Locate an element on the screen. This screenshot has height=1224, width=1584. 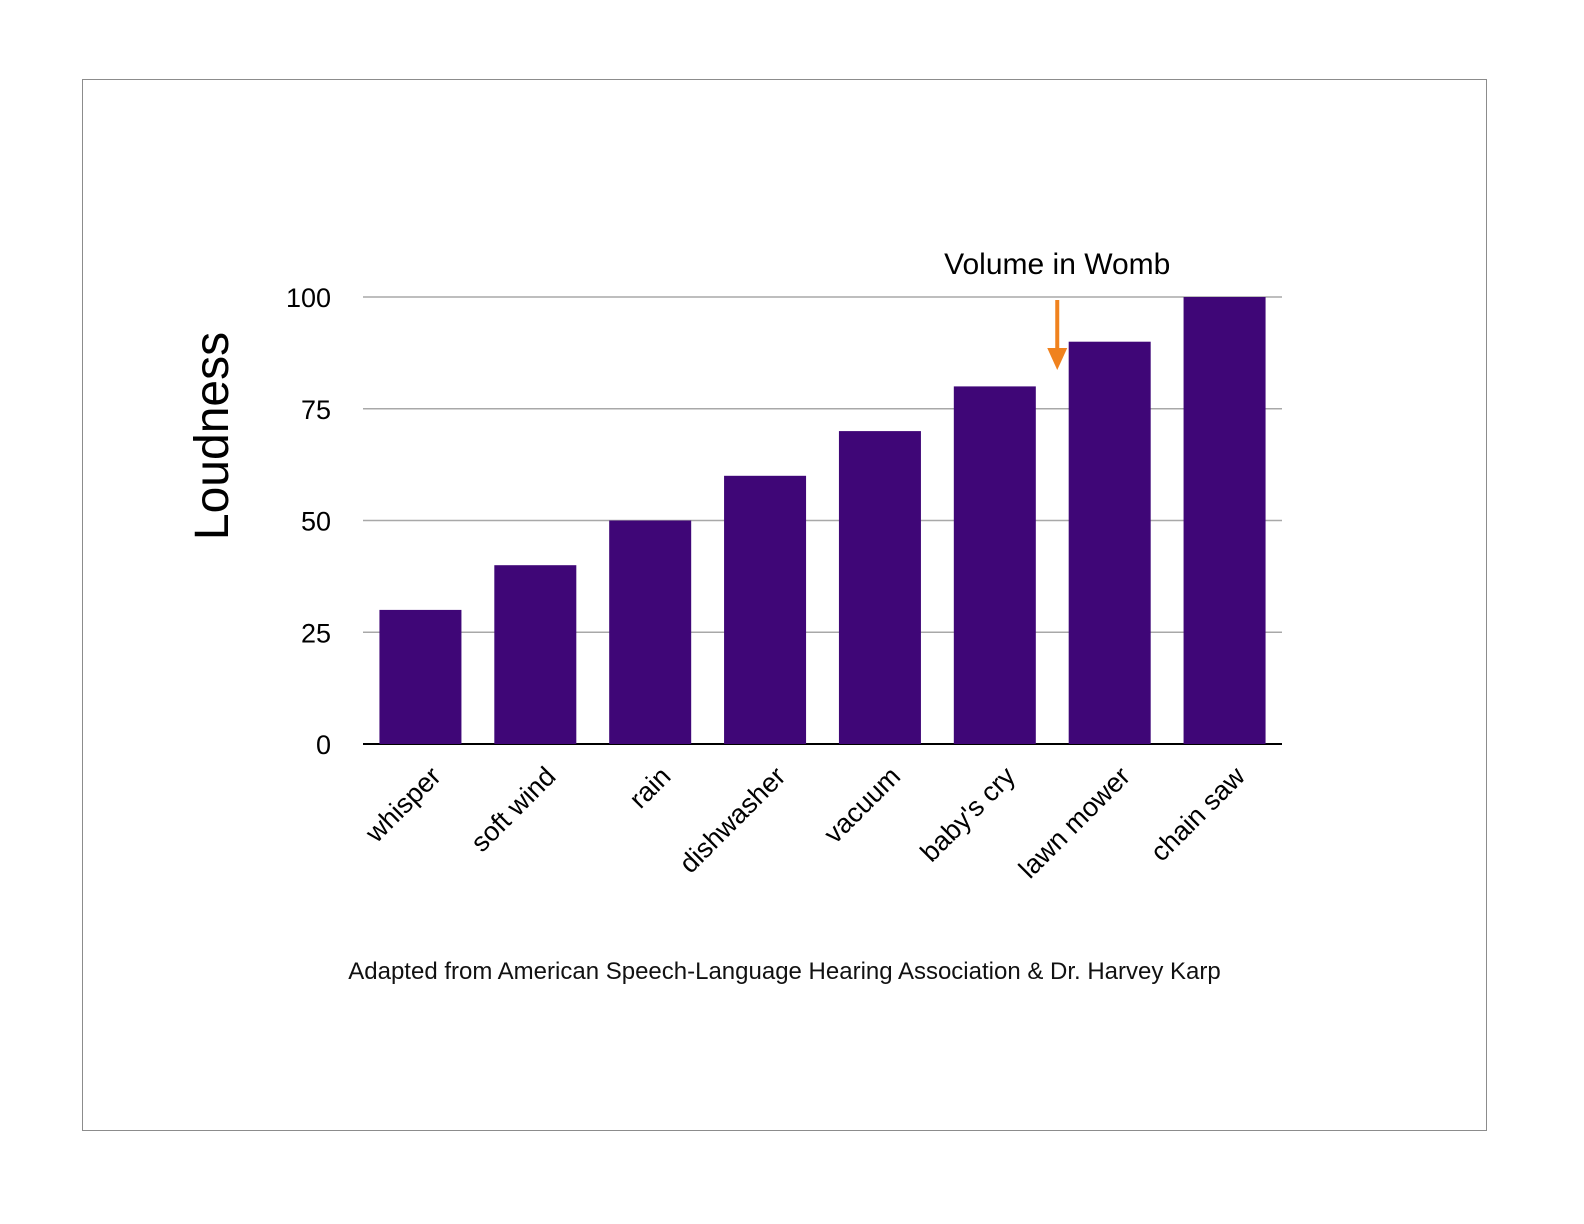
y-tick-label: 25 is located at coordinates (316, 633).